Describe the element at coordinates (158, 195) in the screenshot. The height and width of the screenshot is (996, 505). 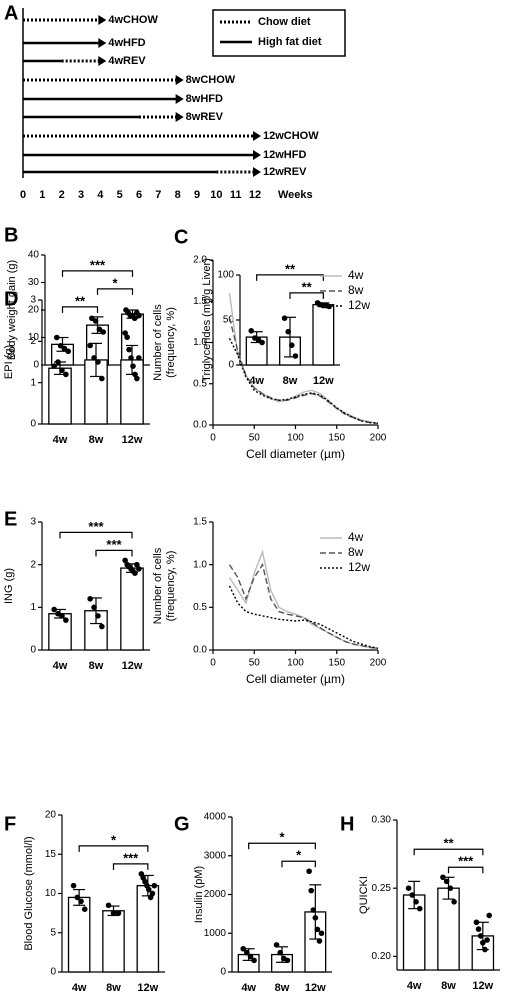
I see `x-tick-label: 7` at that location.